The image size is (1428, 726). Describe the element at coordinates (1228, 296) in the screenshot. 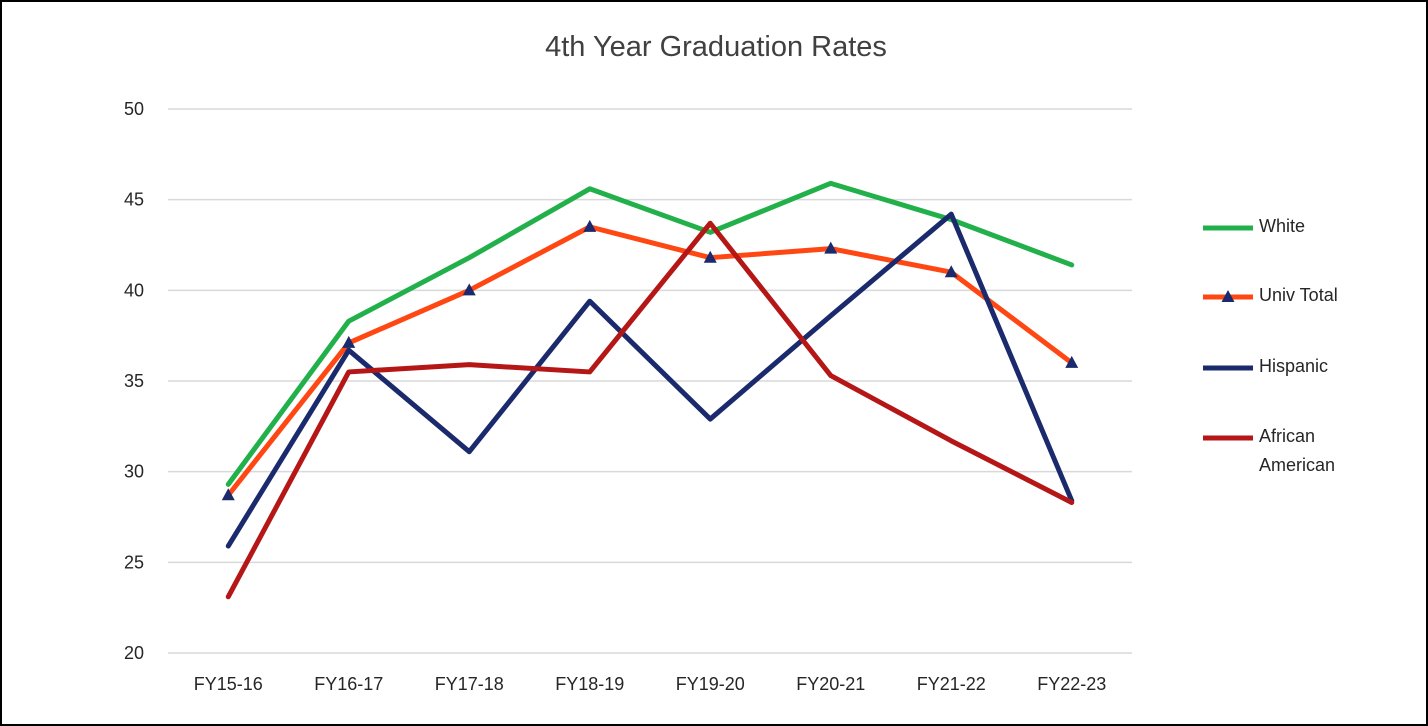

I see `legend-marker` at that location.